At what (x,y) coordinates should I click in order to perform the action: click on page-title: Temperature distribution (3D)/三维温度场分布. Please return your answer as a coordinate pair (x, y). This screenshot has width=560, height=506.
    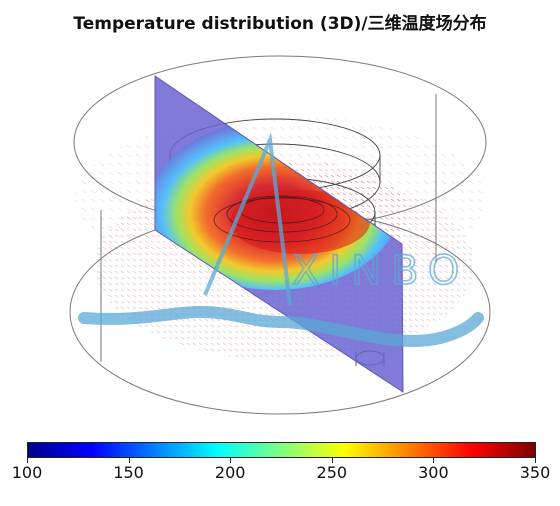
    Looking at the image, I should click on (280, 24).